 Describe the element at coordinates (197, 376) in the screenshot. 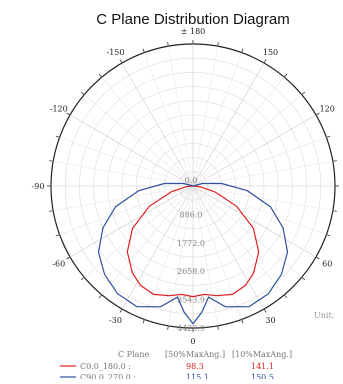

I see `legend-half-angle: 115.1` at that location.